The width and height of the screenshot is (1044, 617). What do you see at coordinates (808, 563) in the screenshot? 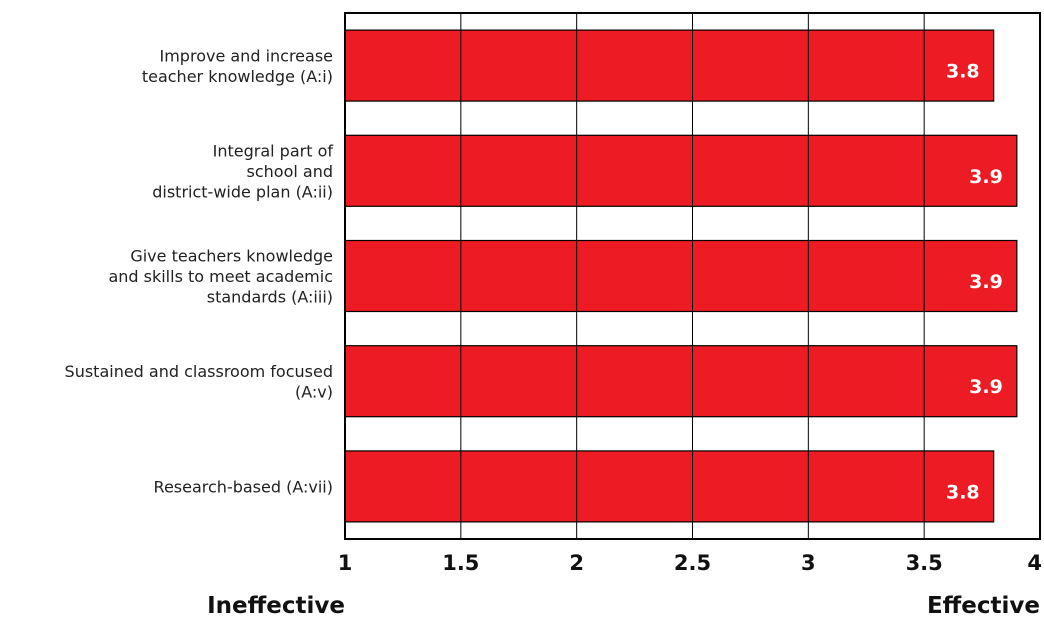
I see `x-tick-label: 3` at bounding box center [808, 563].